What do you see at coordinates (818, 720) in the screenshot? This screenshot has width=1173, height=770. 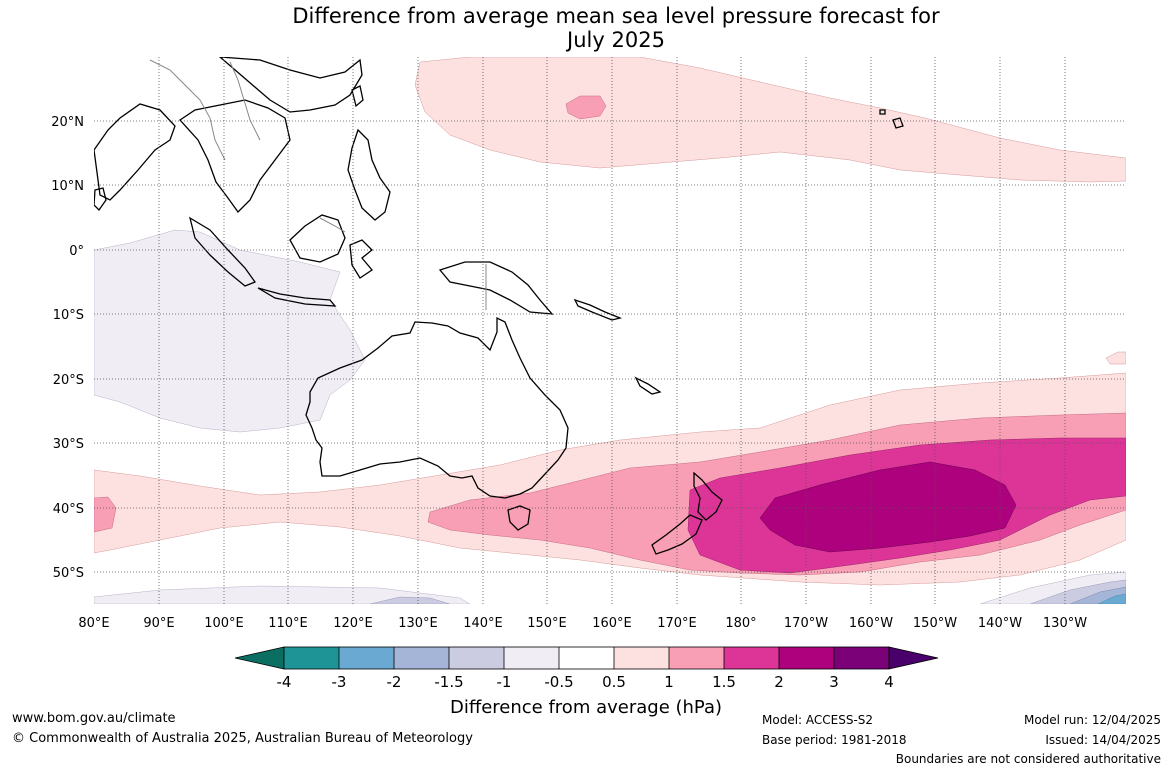 I see `model-name: Model: ACCESS-S2` at bounding box center [818, 720].